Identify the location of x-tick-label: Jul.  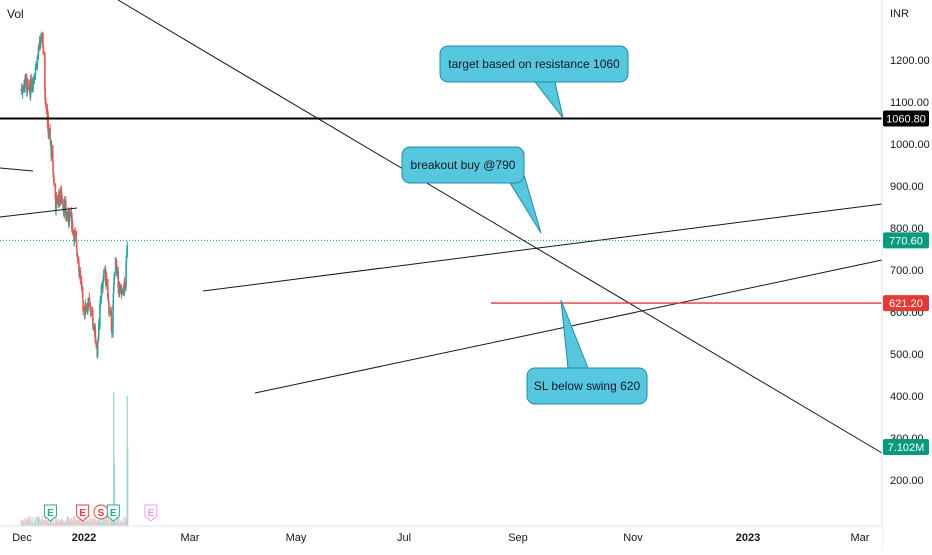
(404, 538).